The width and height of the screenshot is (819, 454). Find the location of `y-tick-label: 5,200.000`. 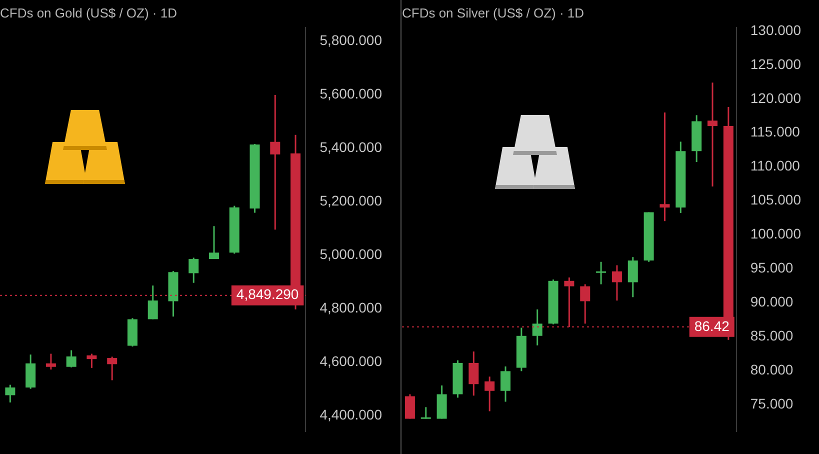

y-tick-label: 5,200.000 is located at coordinates (351, 200).